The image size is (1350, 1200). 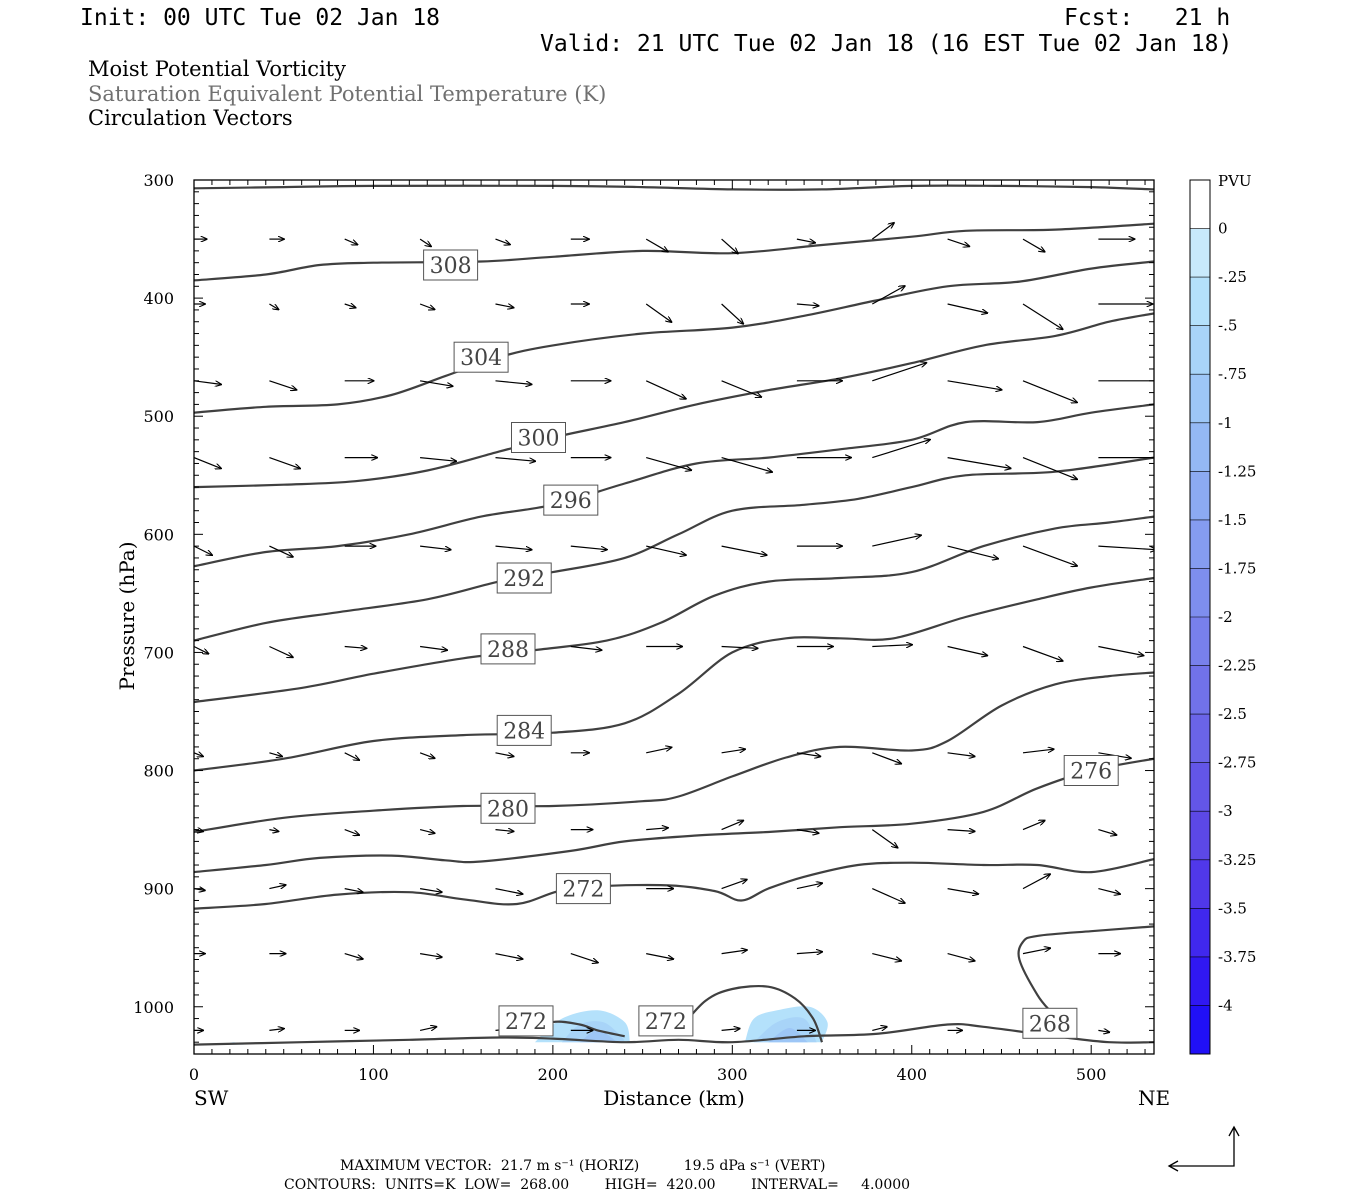 I want to click on forecast-hour: Fcst: 21 h, so click(x=1147, y=18).